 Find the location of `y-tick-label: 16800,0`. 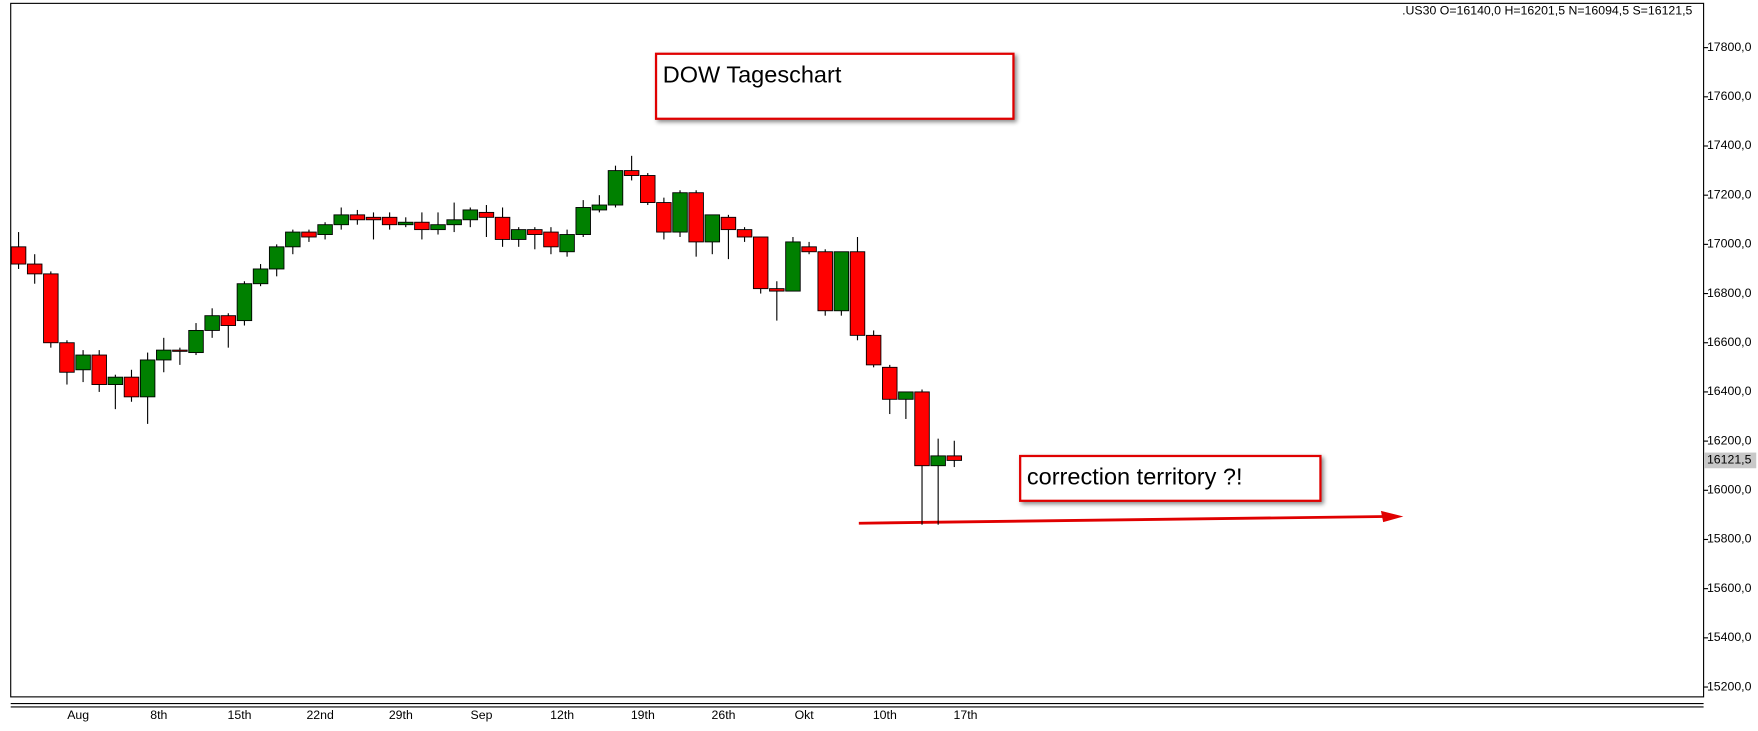

y-tick-label: 16800,0 is located at coordinates (1729, 293).